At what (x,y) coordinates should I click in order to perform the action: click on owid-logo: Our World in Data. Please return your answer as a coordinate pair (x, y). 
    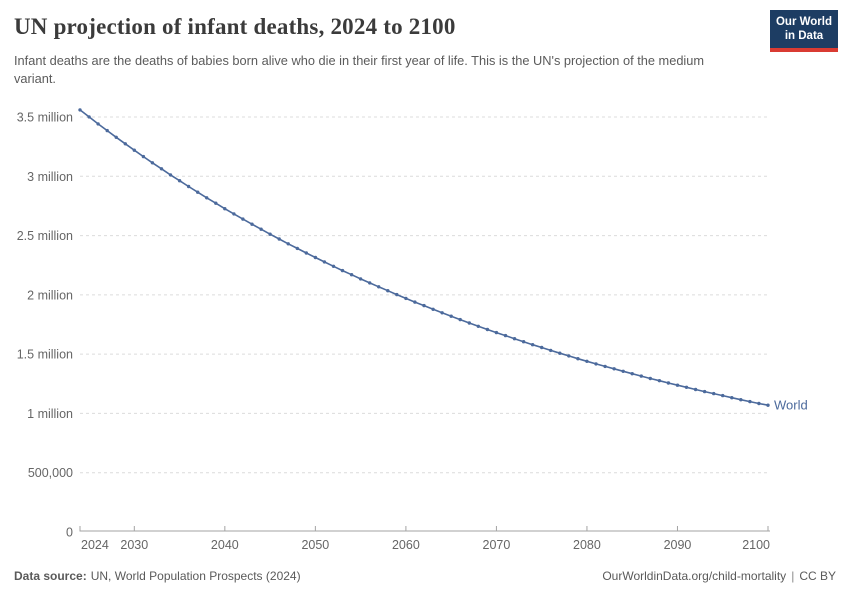
    Looking at the image, I should click on (804, 31).